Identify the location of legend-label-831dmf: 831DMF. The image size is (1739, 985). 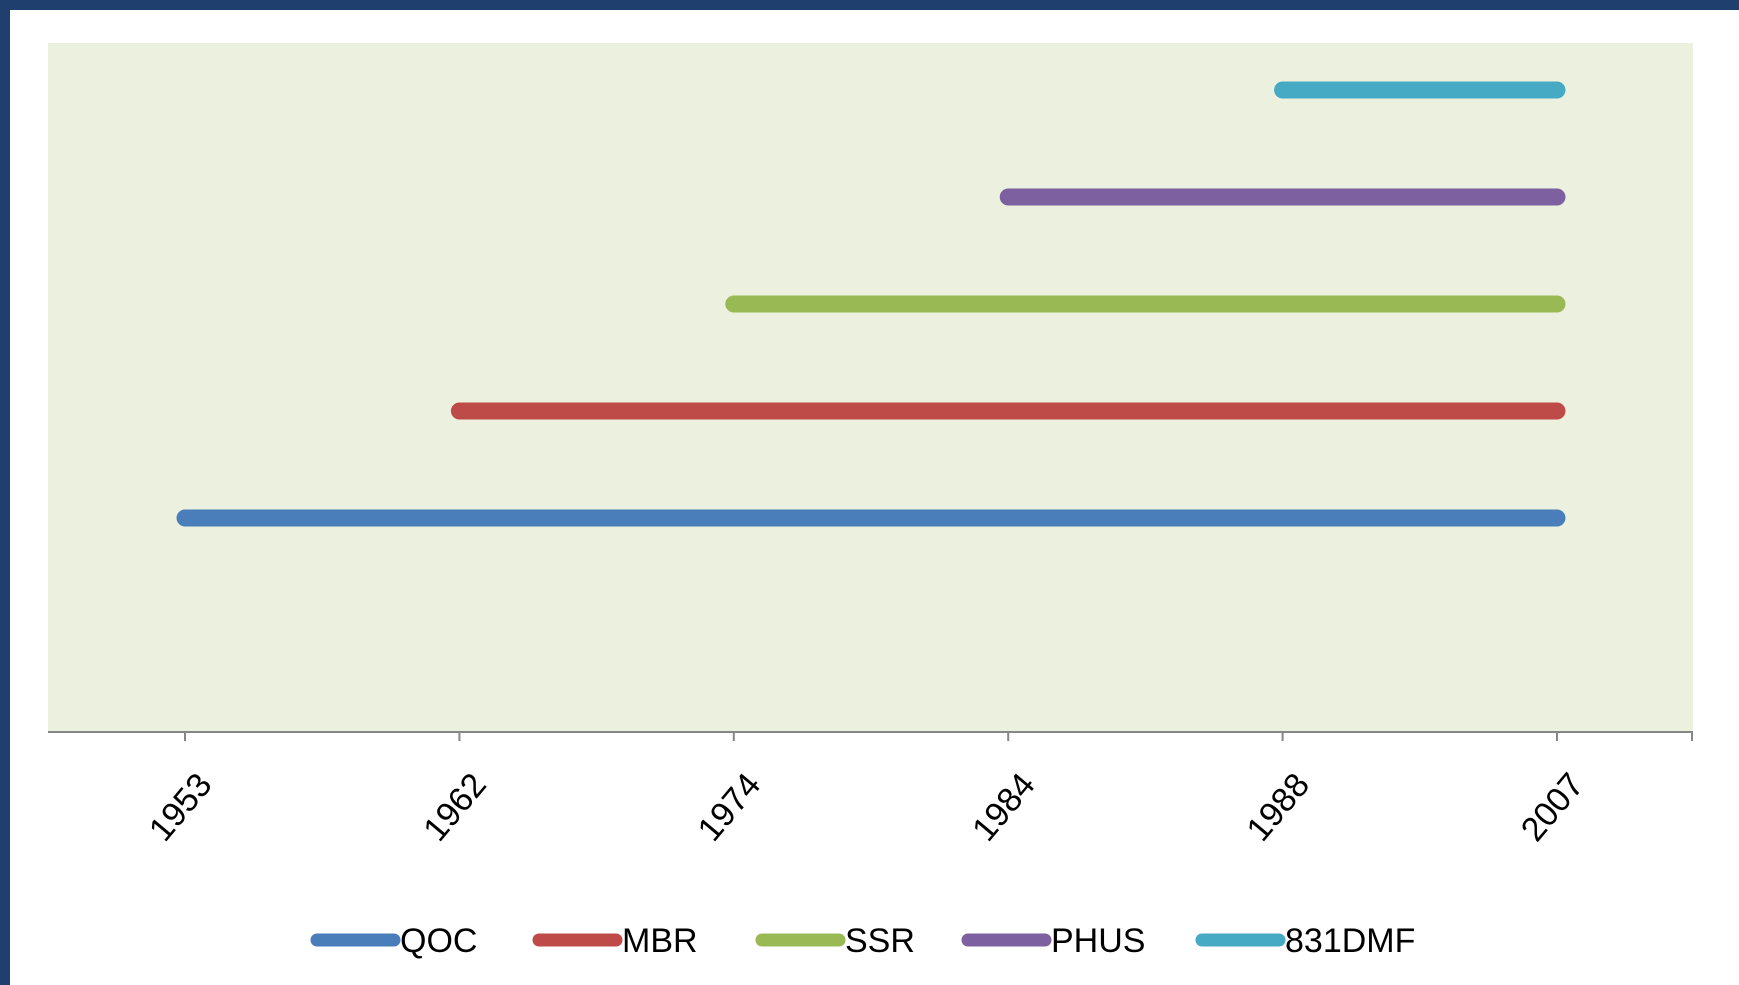
(1350, 941).